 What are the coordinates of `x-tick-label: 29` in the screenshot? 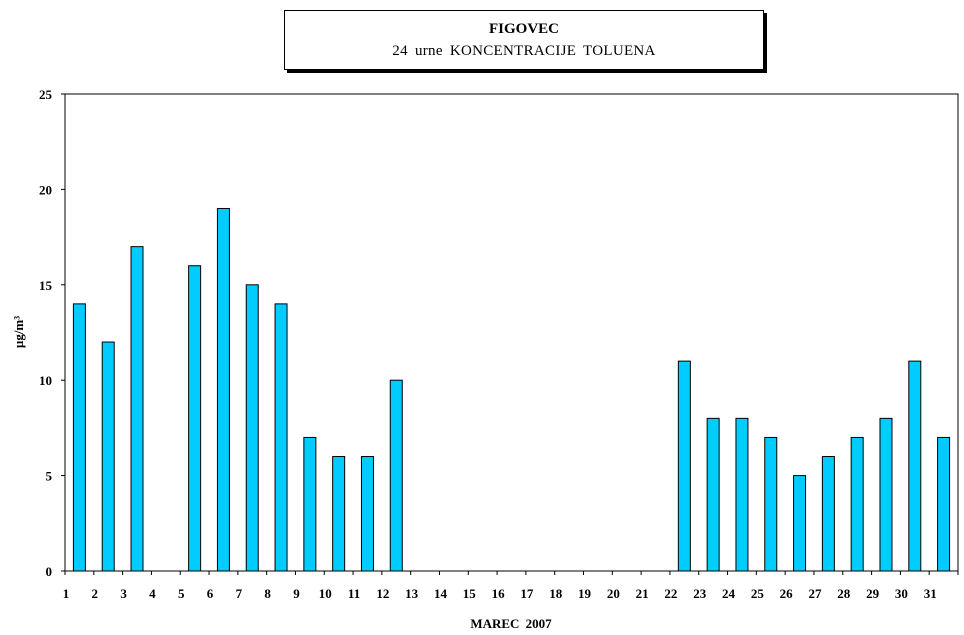 It's located at (873, 593).